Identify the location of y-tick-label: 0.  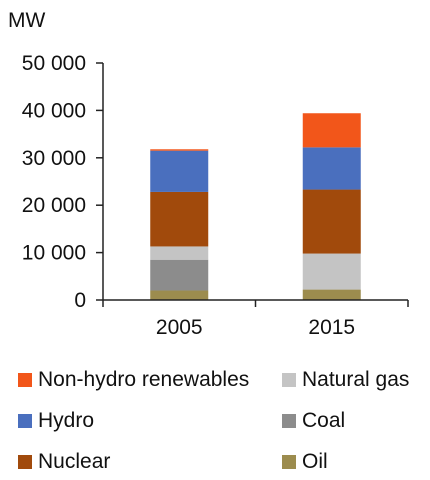
(80, 300).